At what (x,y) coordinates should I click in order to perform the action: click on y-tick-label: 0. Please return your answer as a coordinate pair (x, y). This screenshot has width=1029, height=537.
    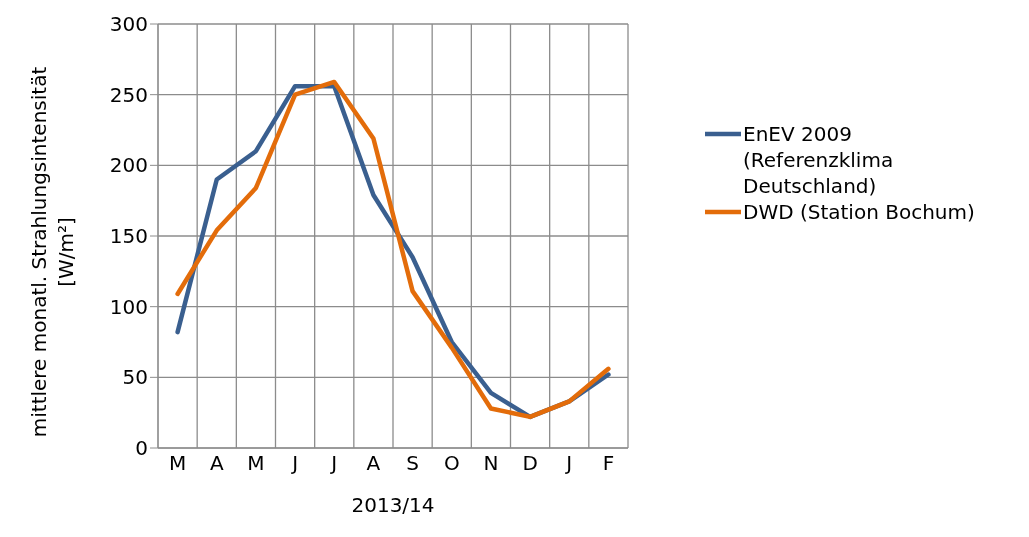
    Looking at the image, I should click on (141, 448).